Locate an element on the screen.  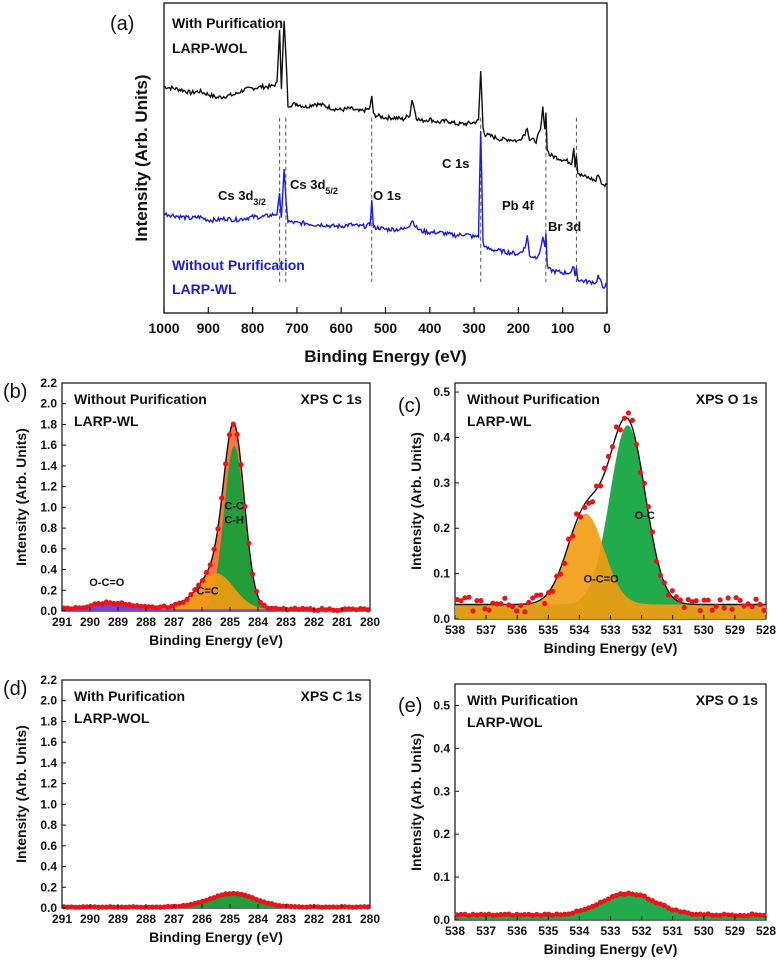
x-tick-label: 282 is located at coordinates (314, 919).